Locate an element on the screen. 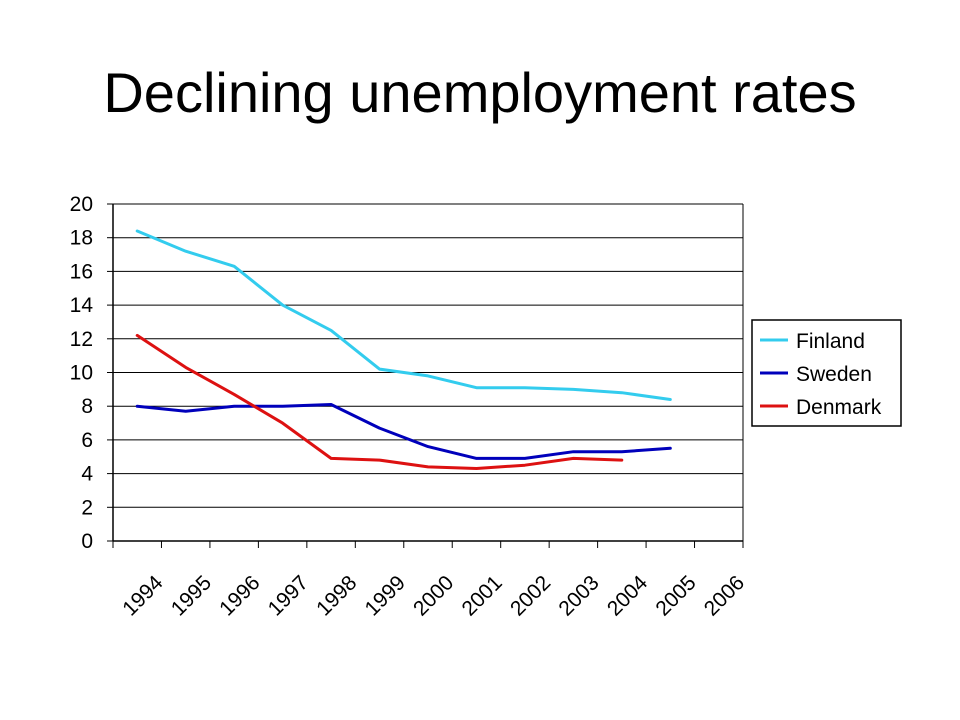 This screenshot has height=720, width=960. y-tick-label: 12 is located at coordinates (81, 339).